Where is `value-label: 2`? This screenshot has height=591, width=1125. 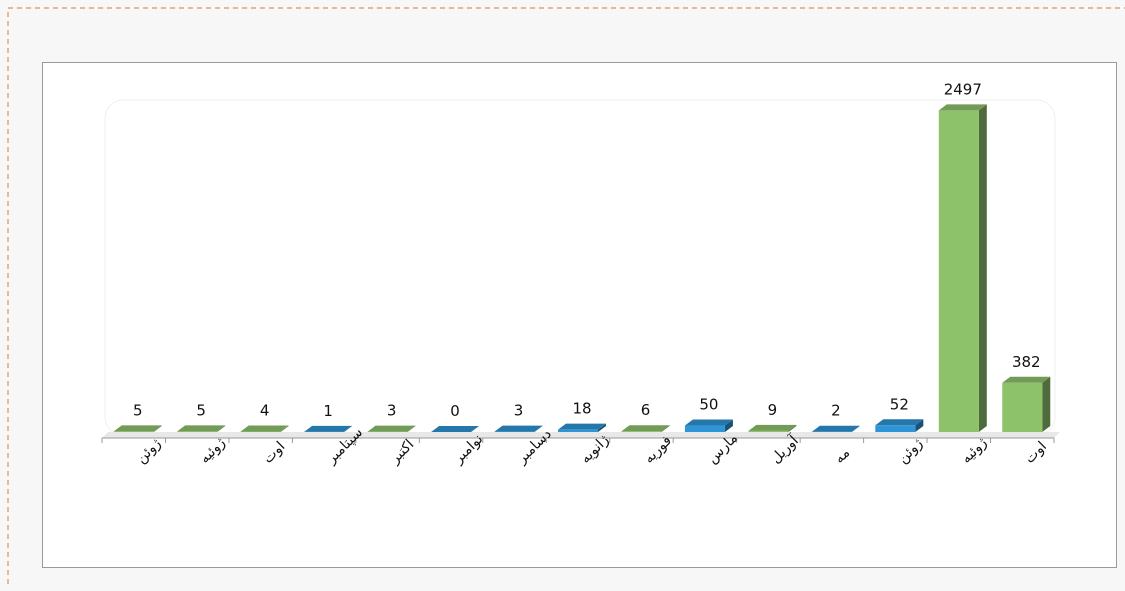
value-label: 2 is located at coordinates (836, 411).